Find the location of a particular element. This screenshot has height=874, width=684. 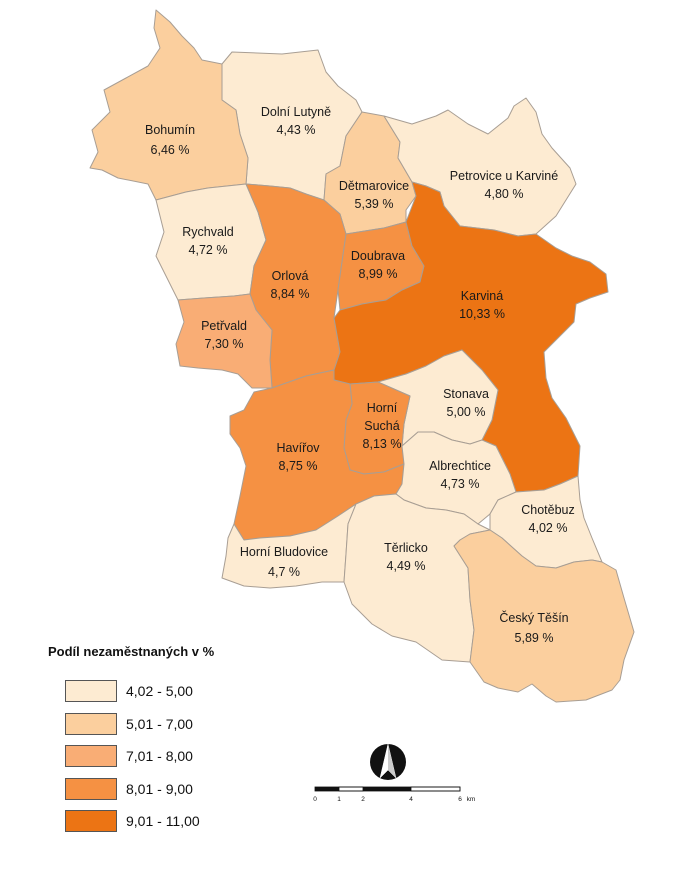

legend-item: 8,01 - 9,00 is located at coordinates (178, 789).